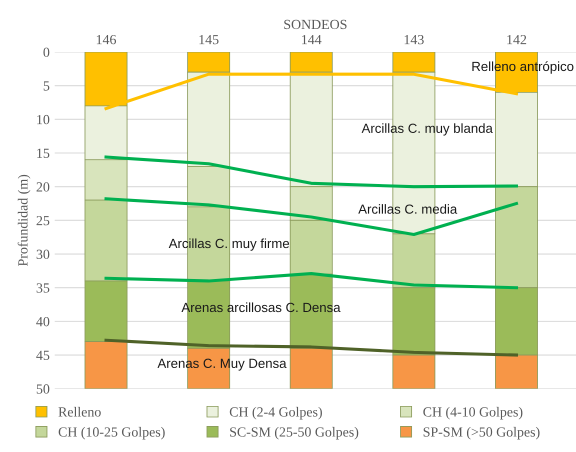  Describe the element at coordinates (516, 39) in the screenshot. I see `x-tick-label: 142` at that location.